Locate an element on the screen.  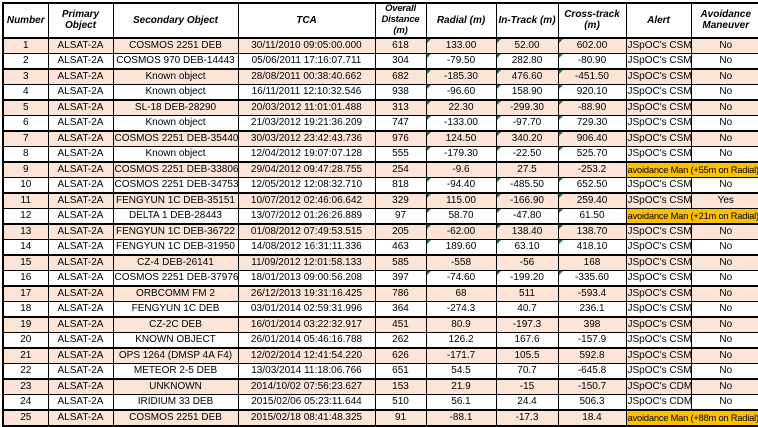
cell-overall-distance: 463 is located at coordinates (400, 247).